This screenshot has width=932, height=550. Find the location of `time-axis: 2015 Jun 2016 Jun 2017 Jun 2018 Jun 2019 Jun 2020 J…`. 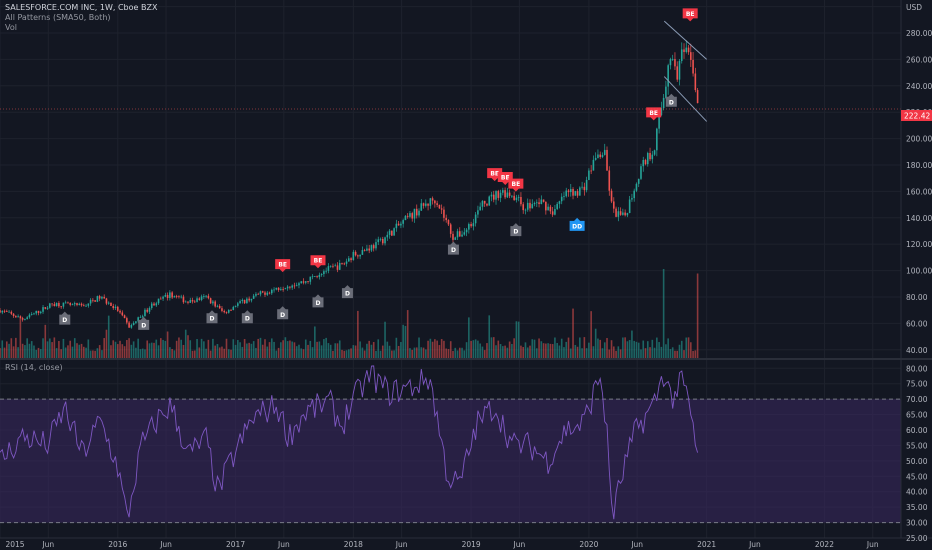

time-axis: 2015 Jun 2016 Jun 2017 Jun 2018 Jun 2019 Jun 2020 J… is located at coordinates (441, 544).